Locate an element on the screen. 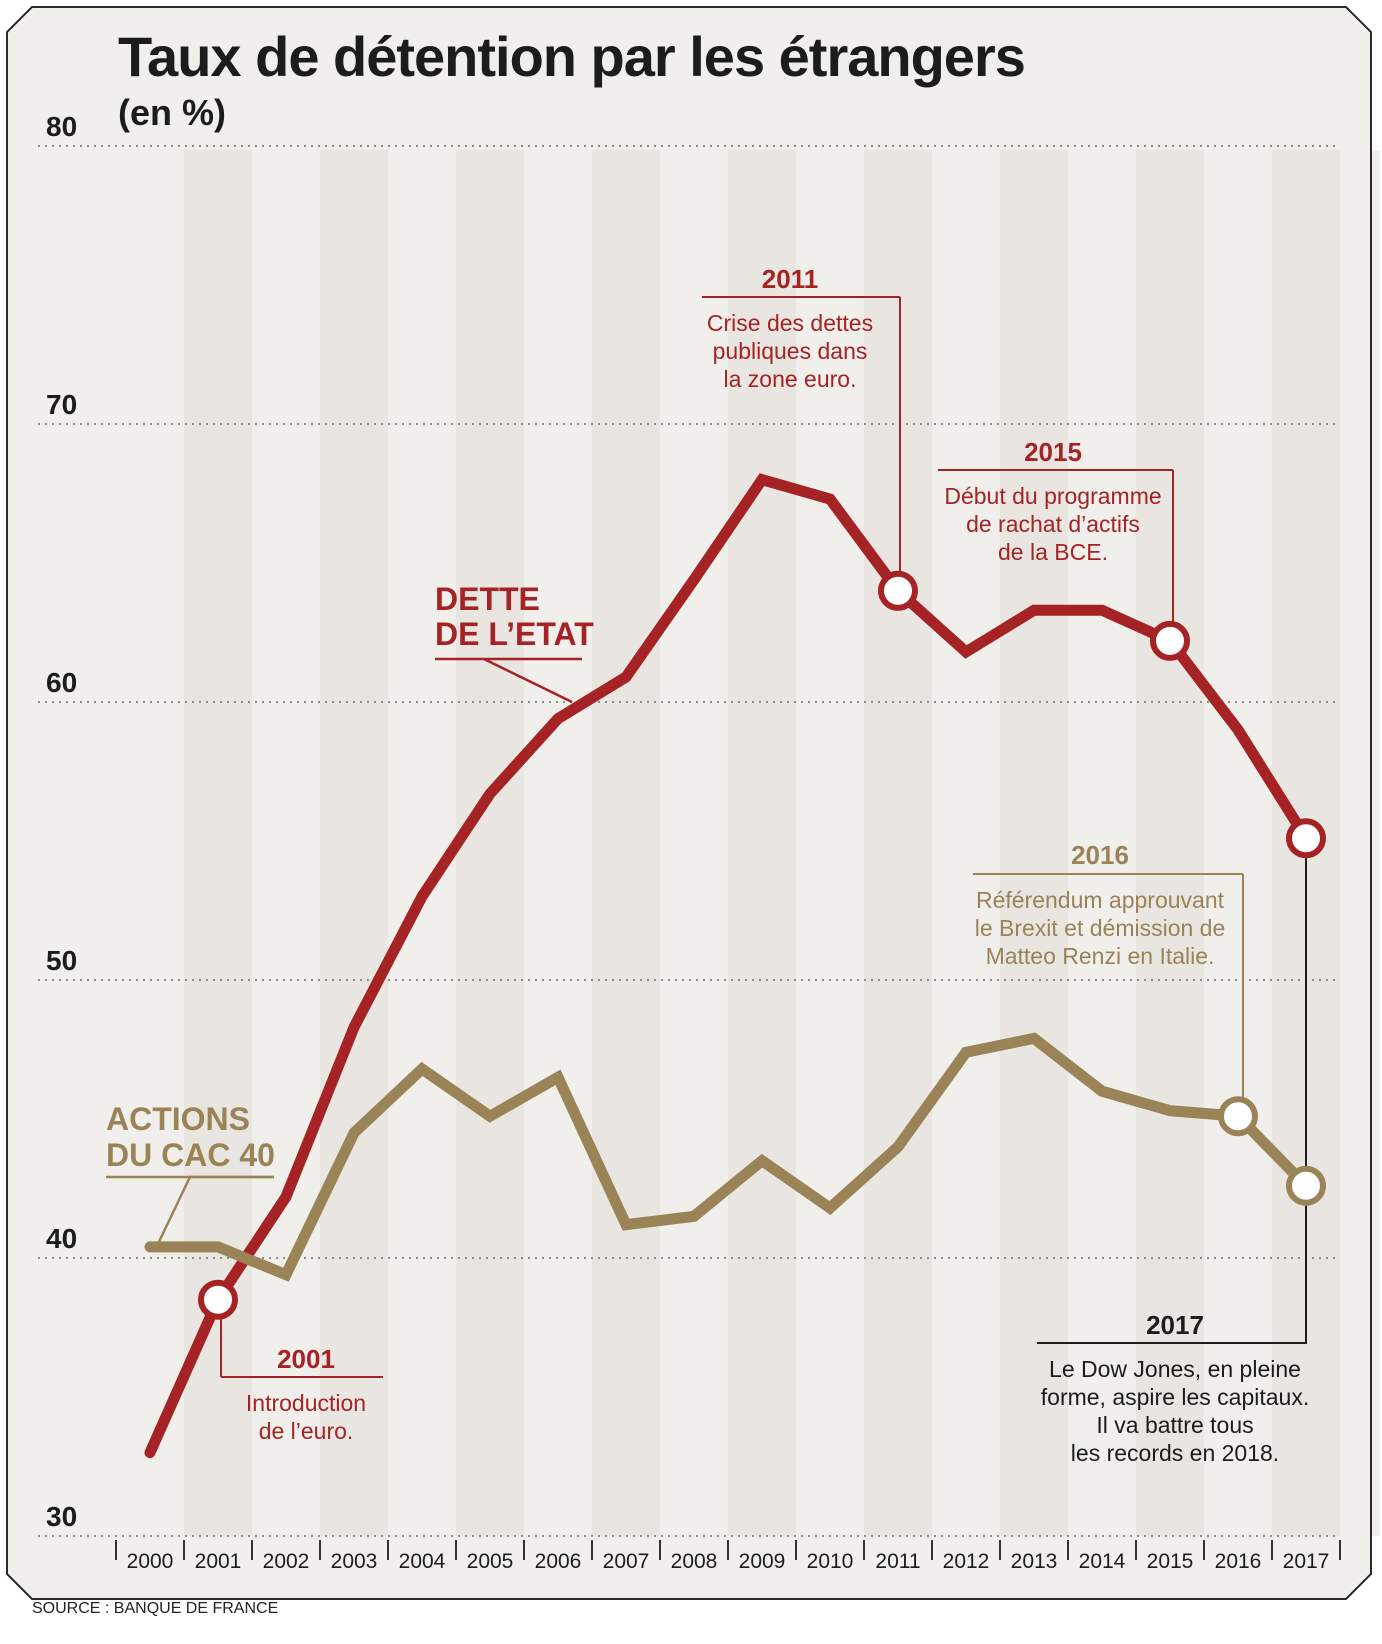 The height and width of the screenshot is (1644, 1382). annotation-text-2011: la zone euro. is located at coordinates (790, 379).